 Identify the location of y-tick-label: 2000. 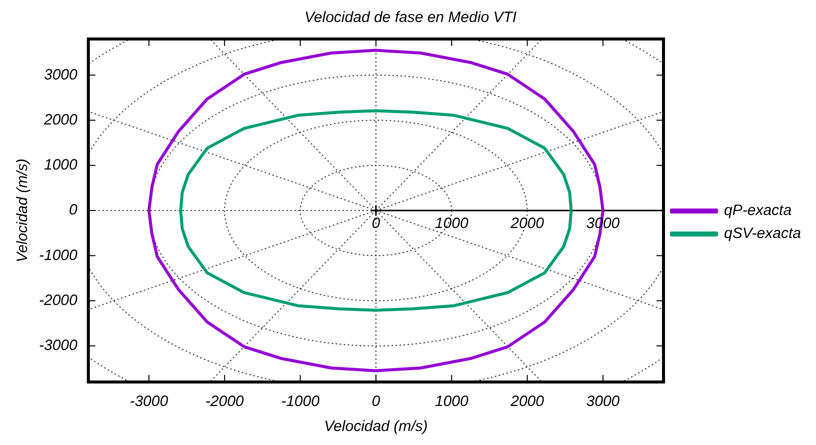
(60, 119).